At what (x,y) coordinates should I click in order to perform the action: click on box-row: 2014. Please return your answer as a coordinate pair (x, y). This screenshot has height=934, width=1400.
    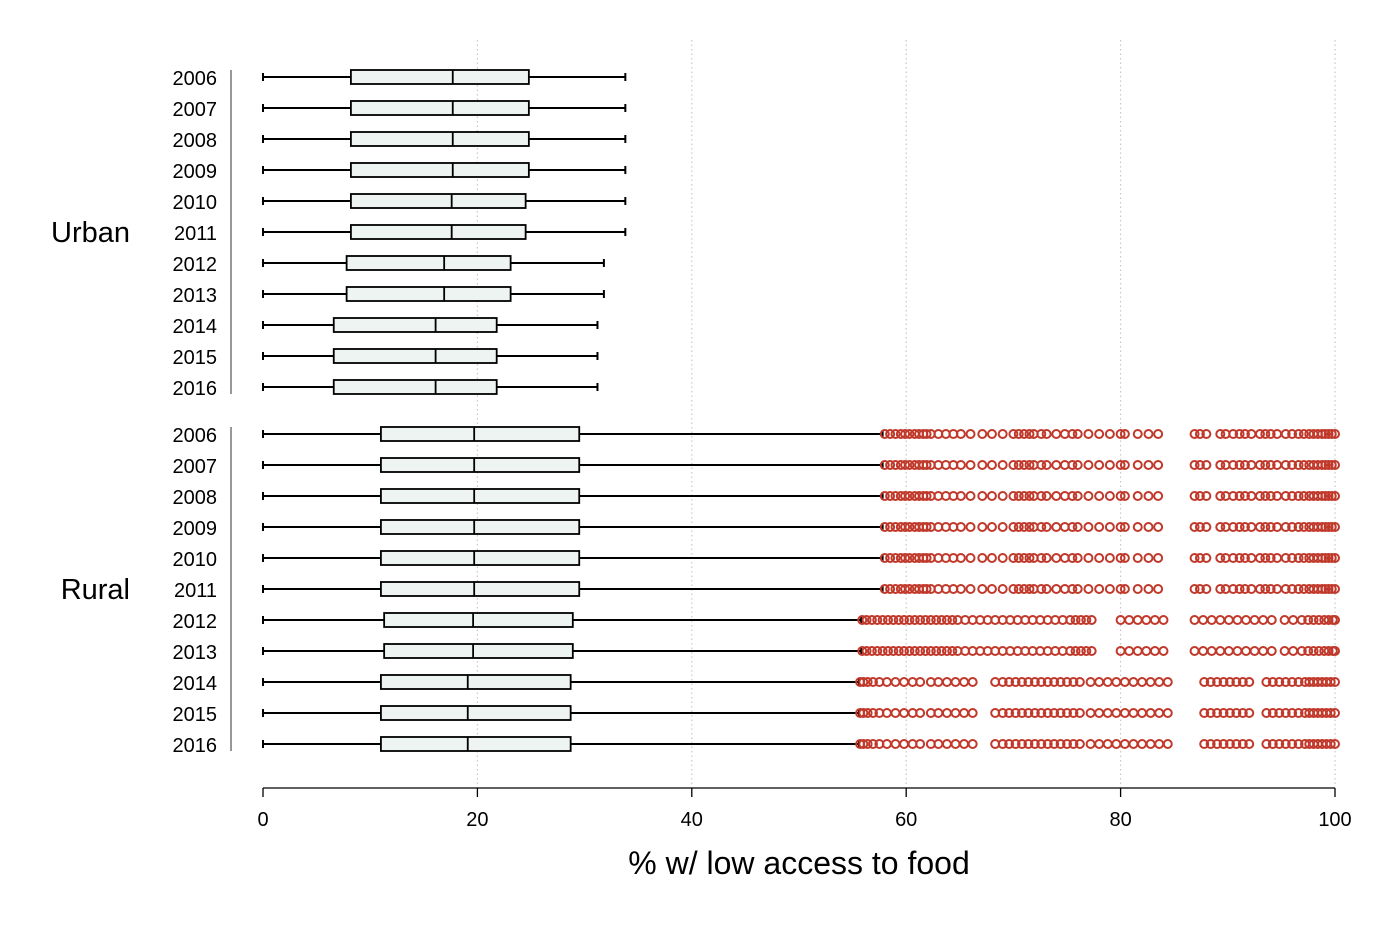
    Looking at the image, I should click on (756, 684).